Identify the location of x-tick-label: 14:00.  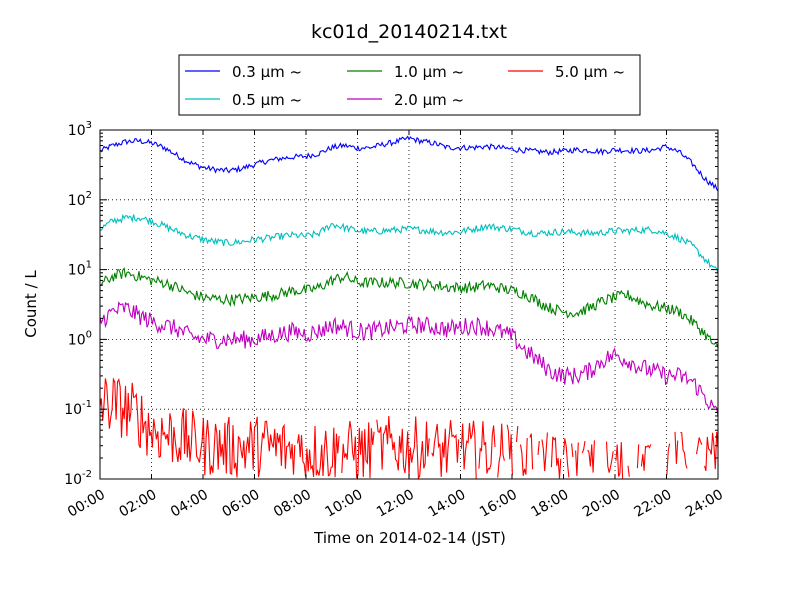
(447, 504).